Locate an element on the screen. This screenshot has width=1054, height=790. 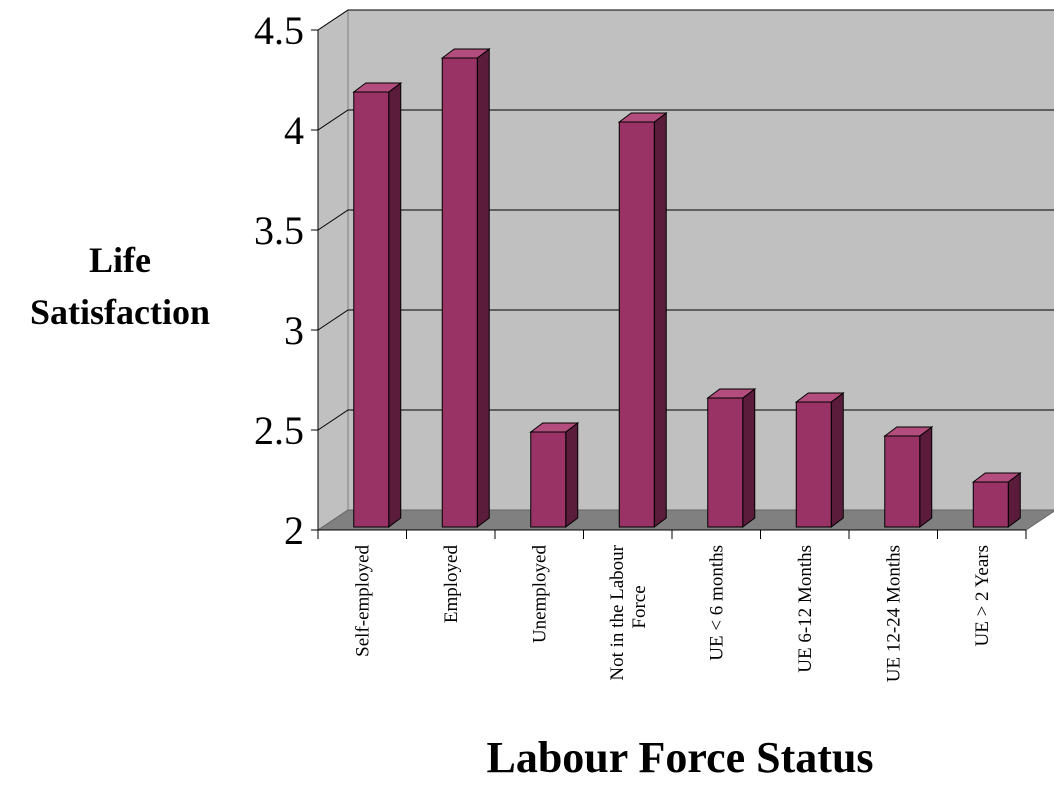
x-tick-label: Not in the LabourForce is located at coordinates (628, 612).